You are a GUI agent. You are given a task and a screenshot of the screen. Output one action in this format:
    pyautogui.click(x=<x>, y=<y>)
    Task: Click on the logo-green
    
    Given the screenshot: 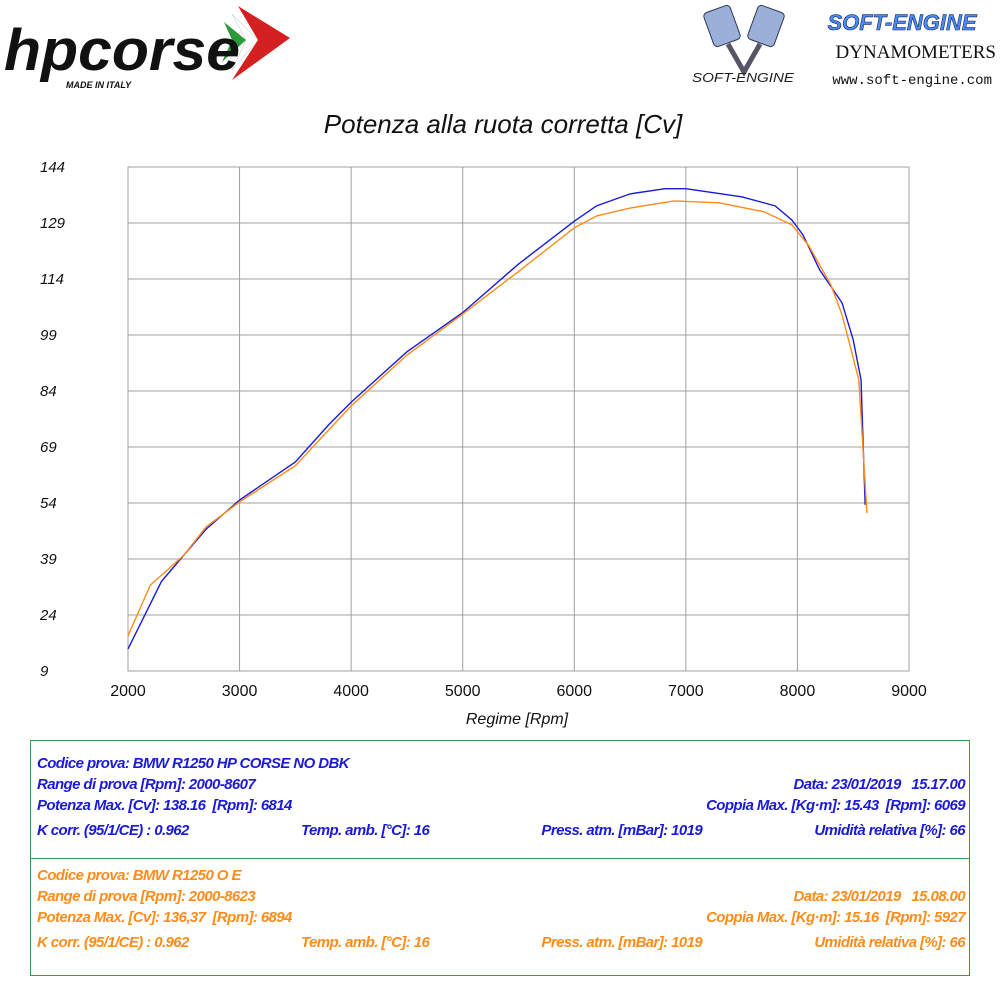 What is the action you would take?
    pyautogui.click(x=234, y=42)
    